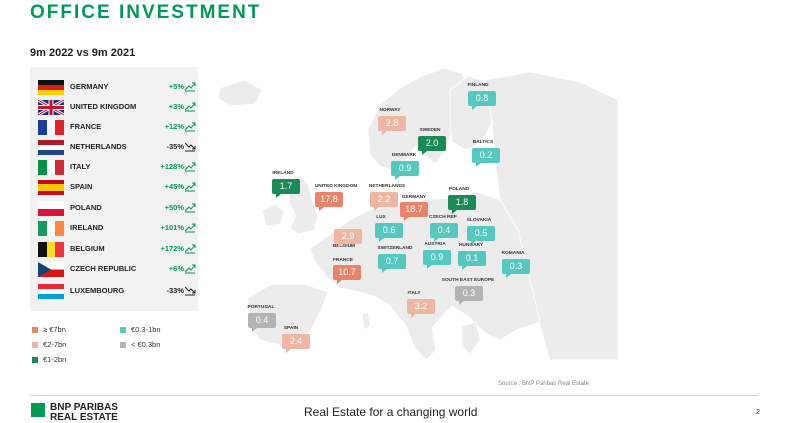  I want to click on map-country-label: FINLAND, so click(478, 85).